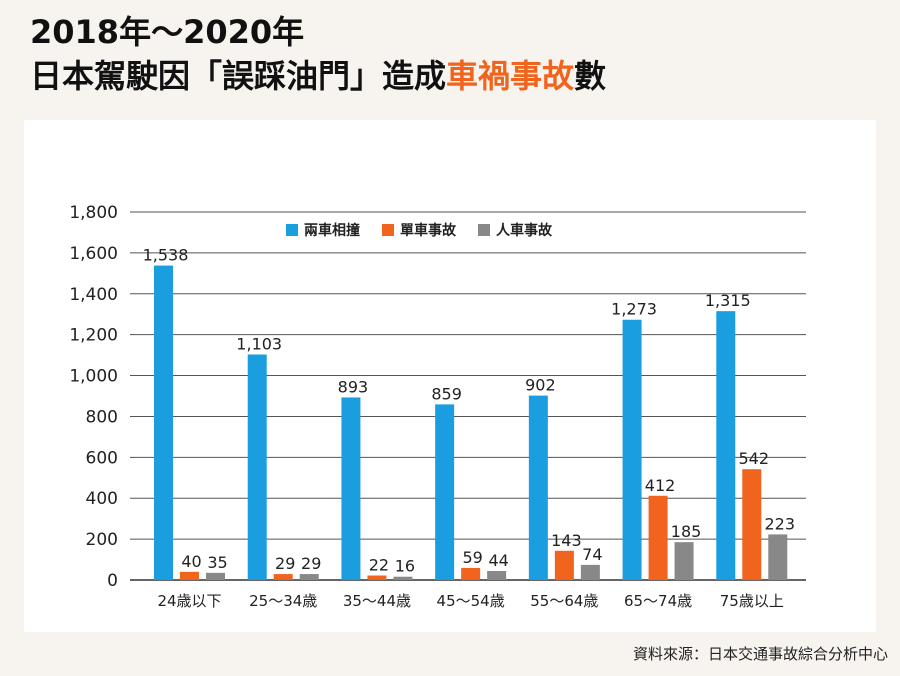  Describe the element at coordinates (283, 601) in the screenshot. I see `x-tick-label: 25～34歳` at that location.